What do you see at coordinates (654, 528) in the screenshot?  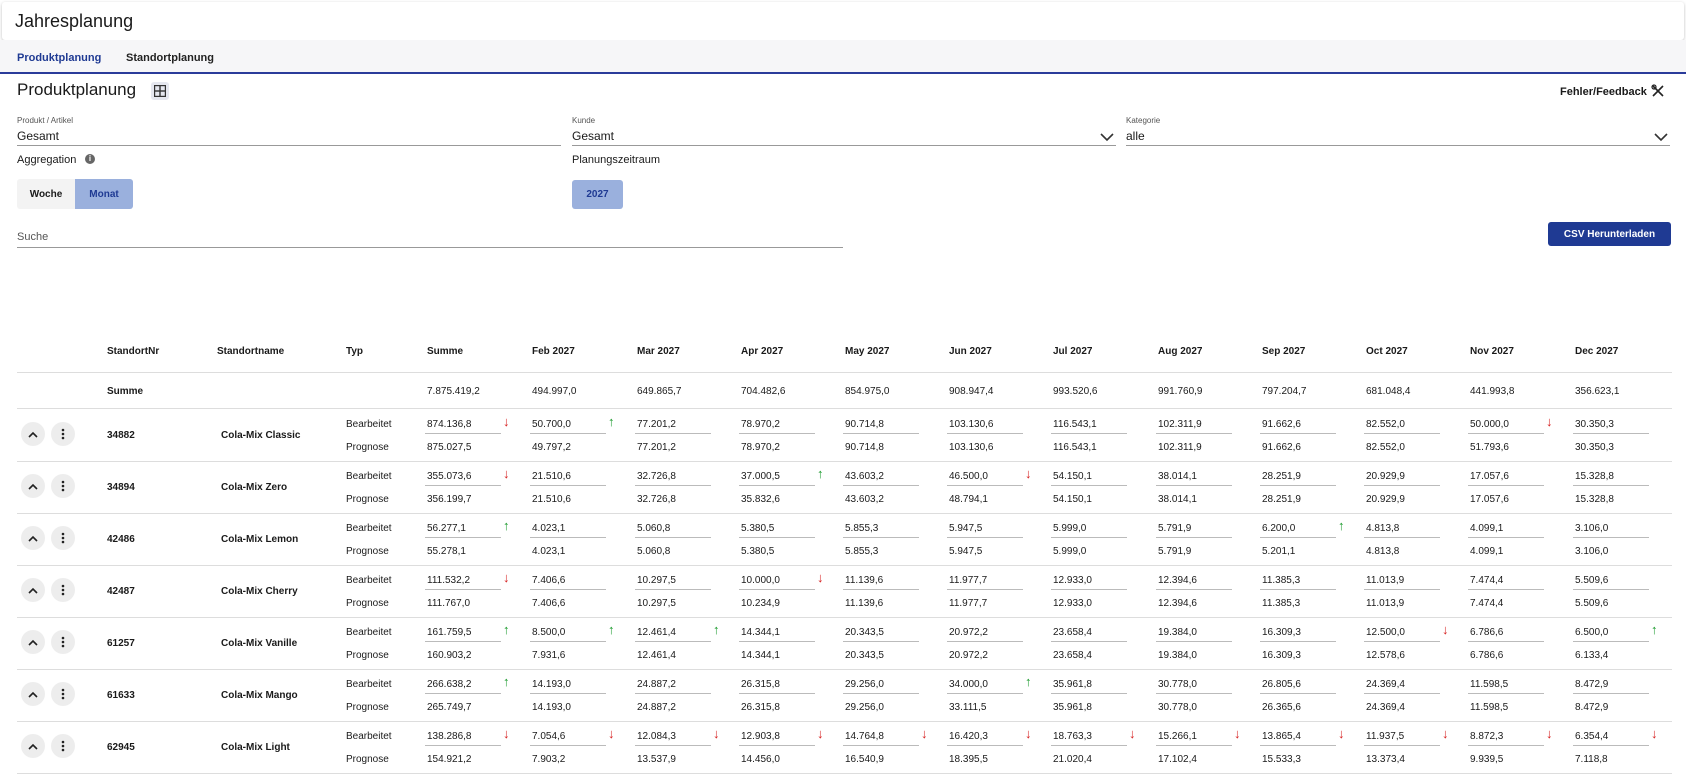 I see `edited-value-input: 5.060,8` at bounding box center [654, 528].